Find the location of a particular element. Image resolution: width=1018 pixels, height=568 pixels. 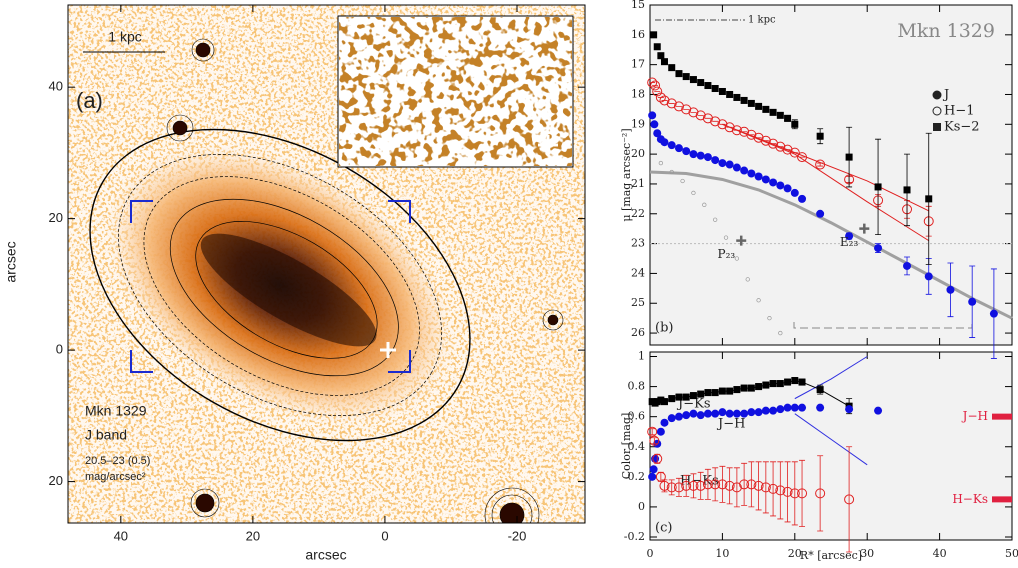

band: J band is located at coordinates (106, 435).